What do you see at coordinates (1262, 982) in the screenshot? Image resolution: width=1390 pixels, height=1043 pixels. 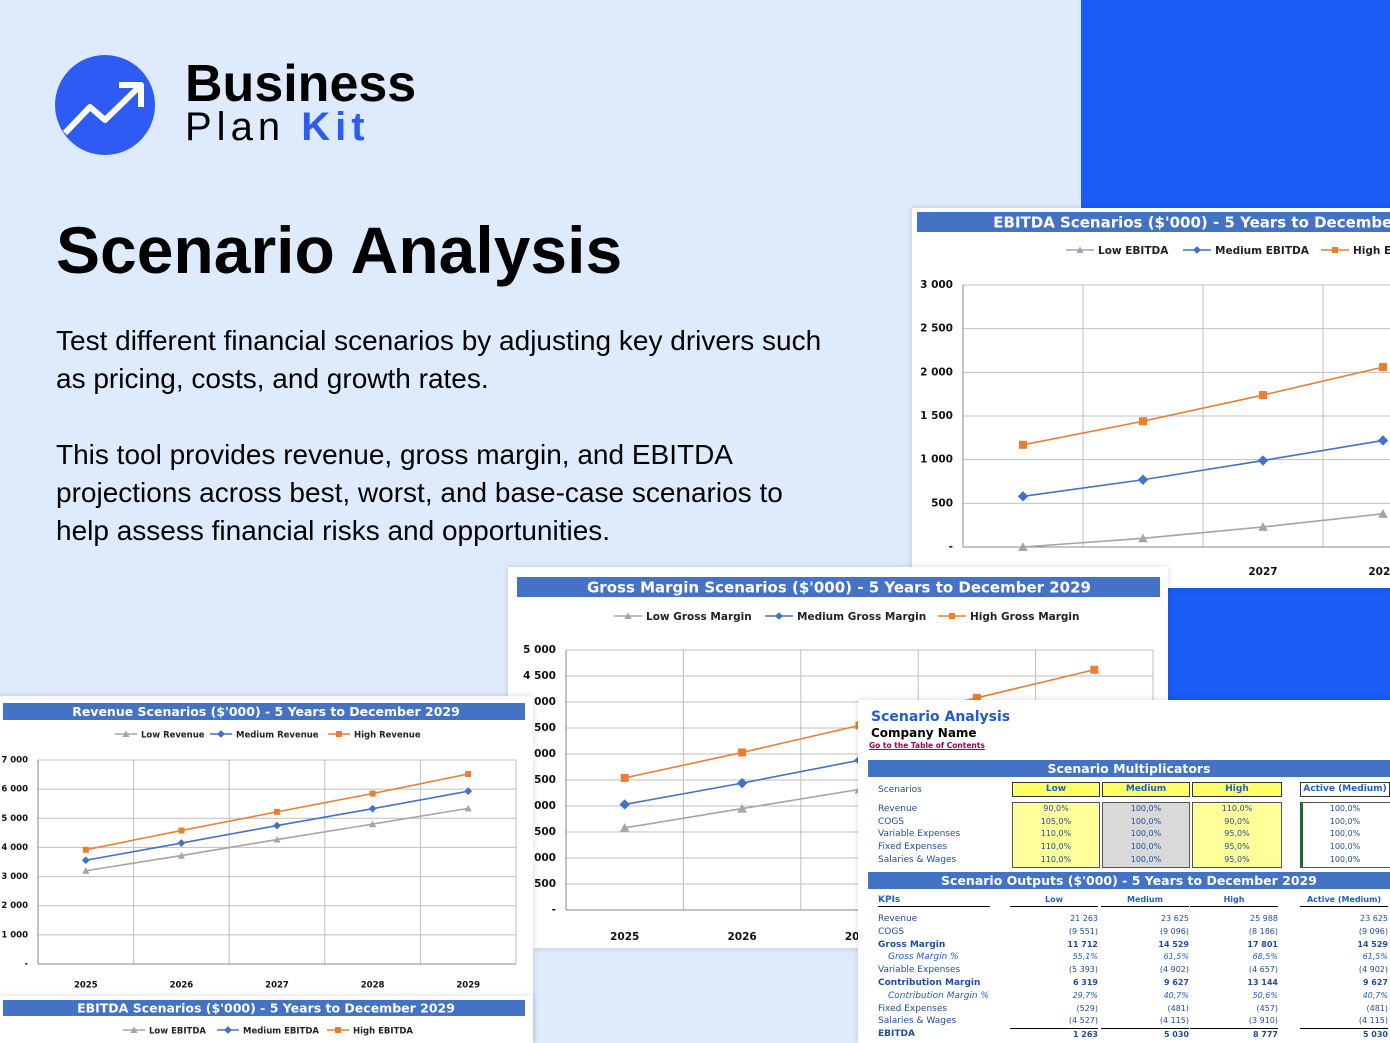 I see `cell: 13 144` at bounding box center [1262, 982].